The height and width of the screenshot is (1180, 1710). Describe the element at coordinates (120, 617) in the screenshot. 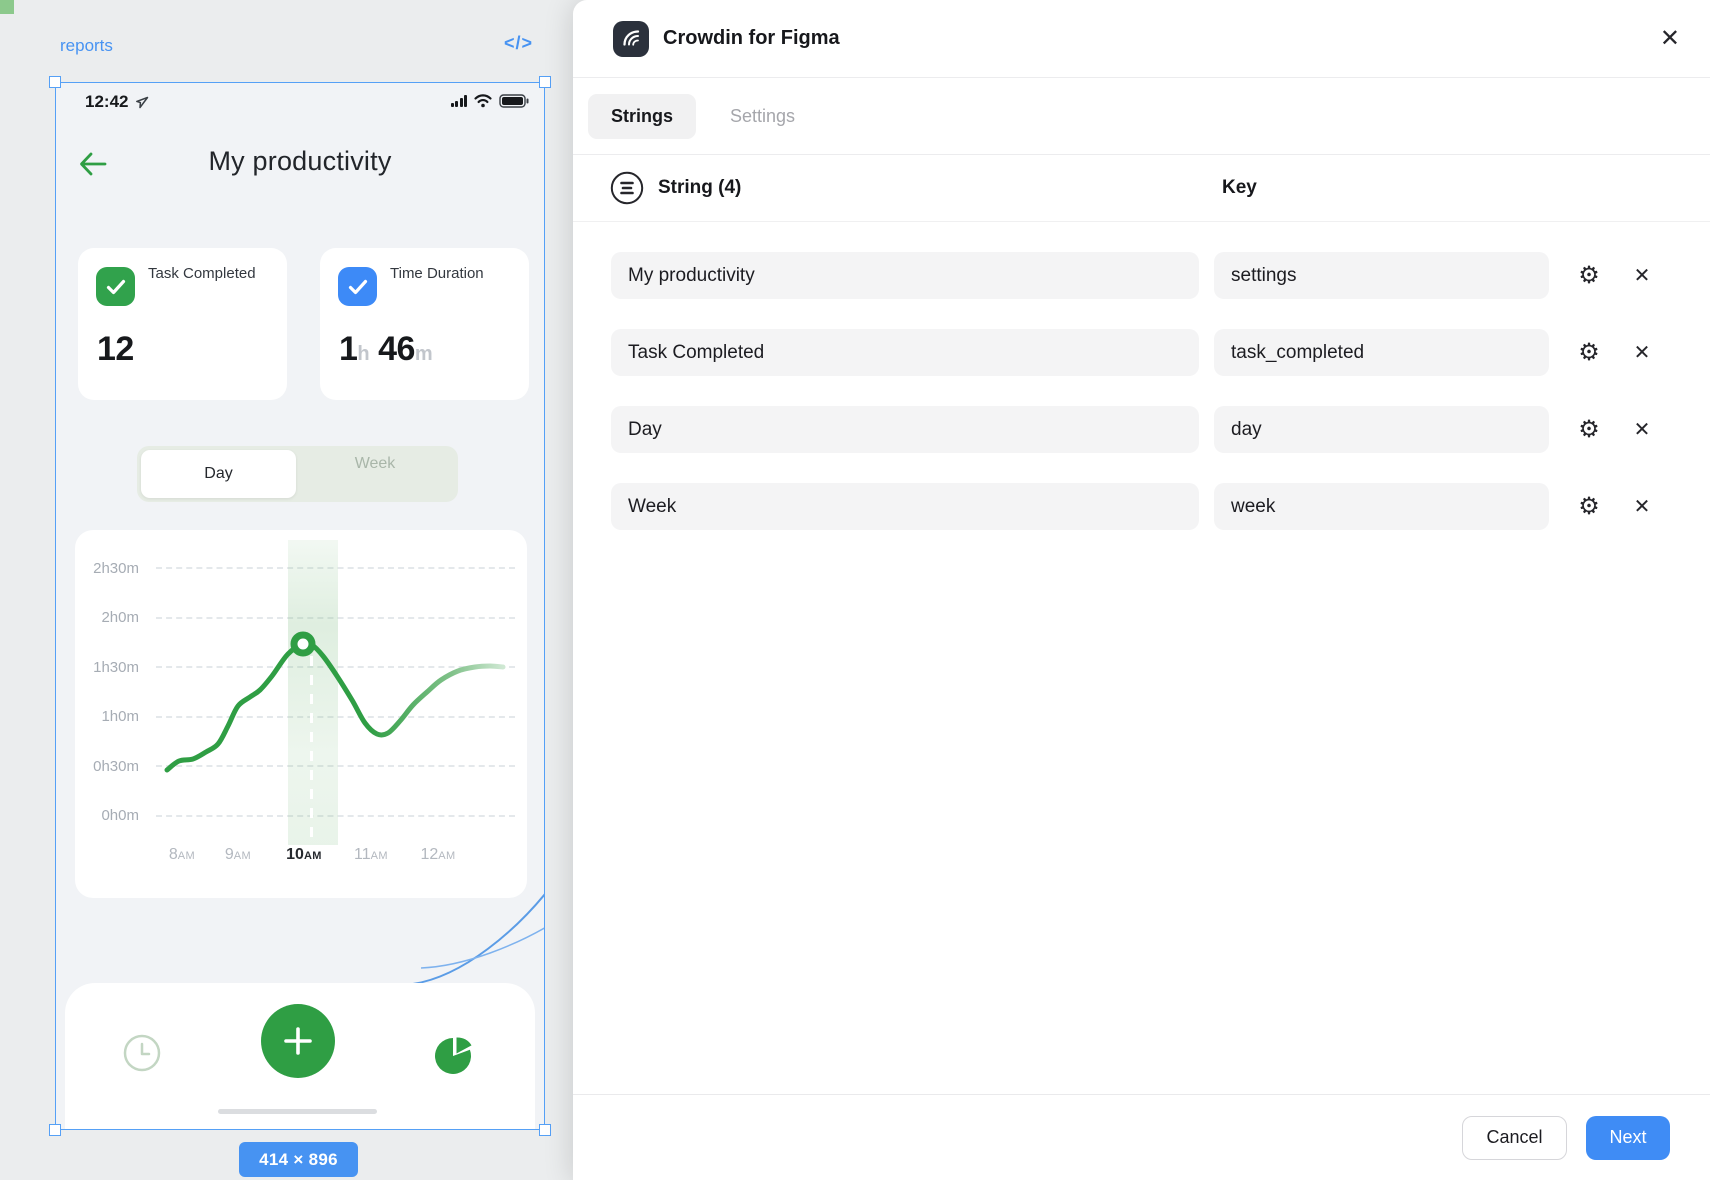

I see `y-axis-label: 2h0m` at that location.